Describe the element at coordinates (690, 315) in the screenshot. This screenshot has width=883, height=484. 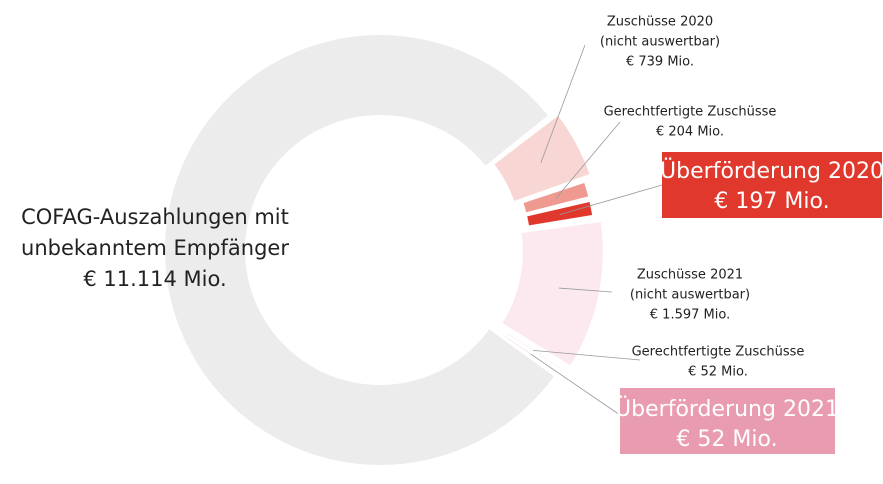
I see `value-label: € 1.597 Mio.` at that location.